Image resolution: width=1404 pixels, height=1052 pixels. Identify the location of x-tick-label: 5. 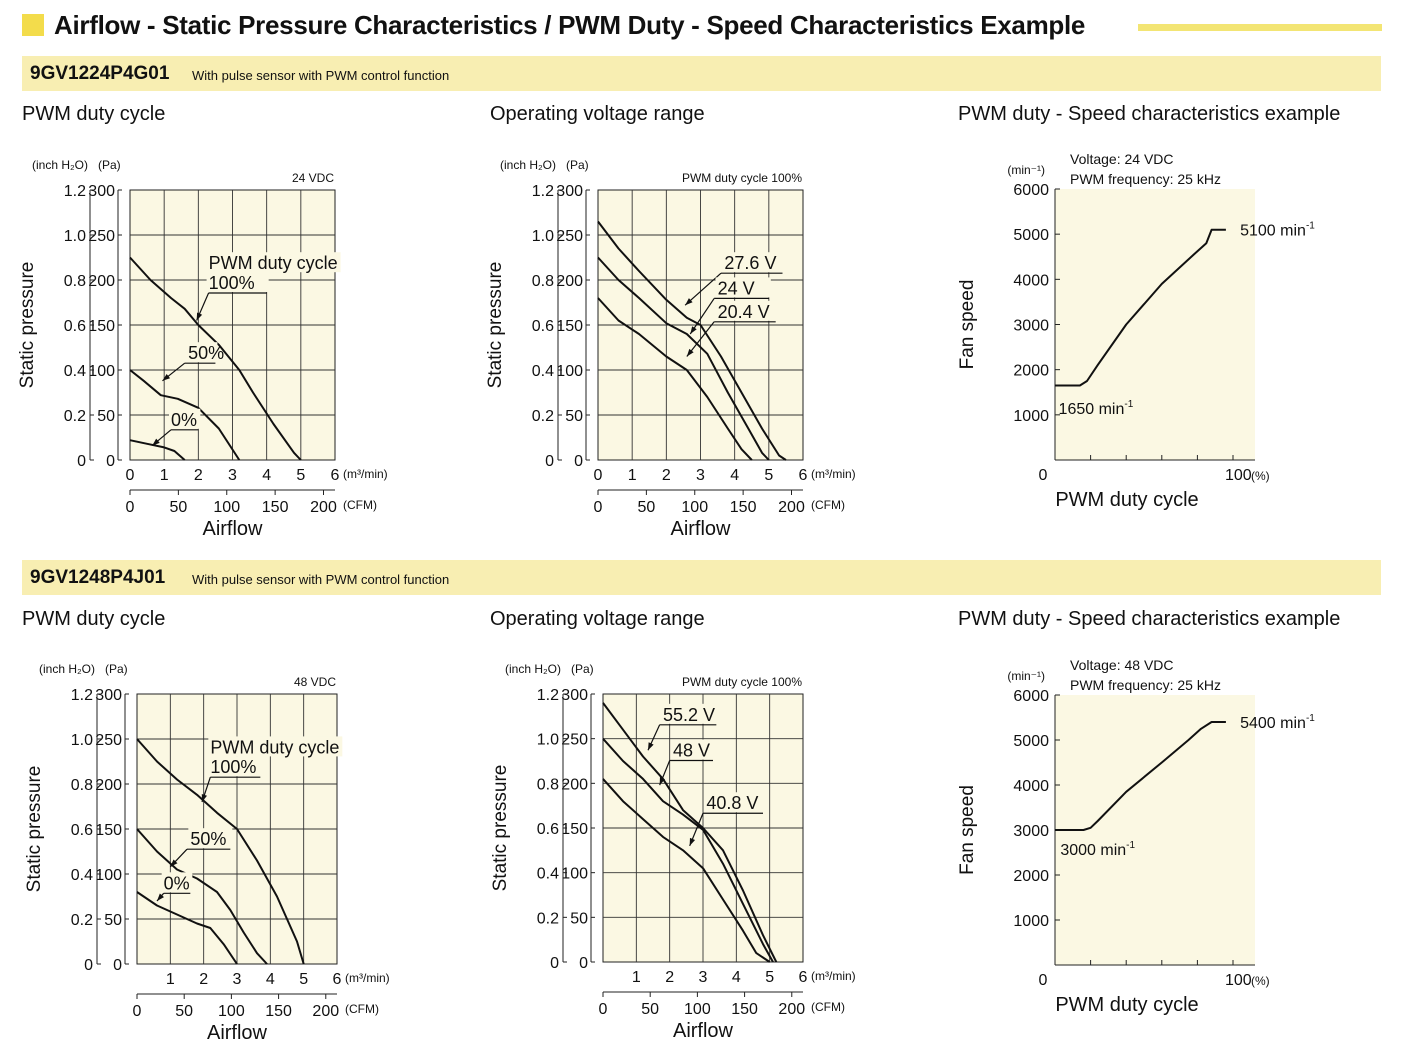
(769, 977).